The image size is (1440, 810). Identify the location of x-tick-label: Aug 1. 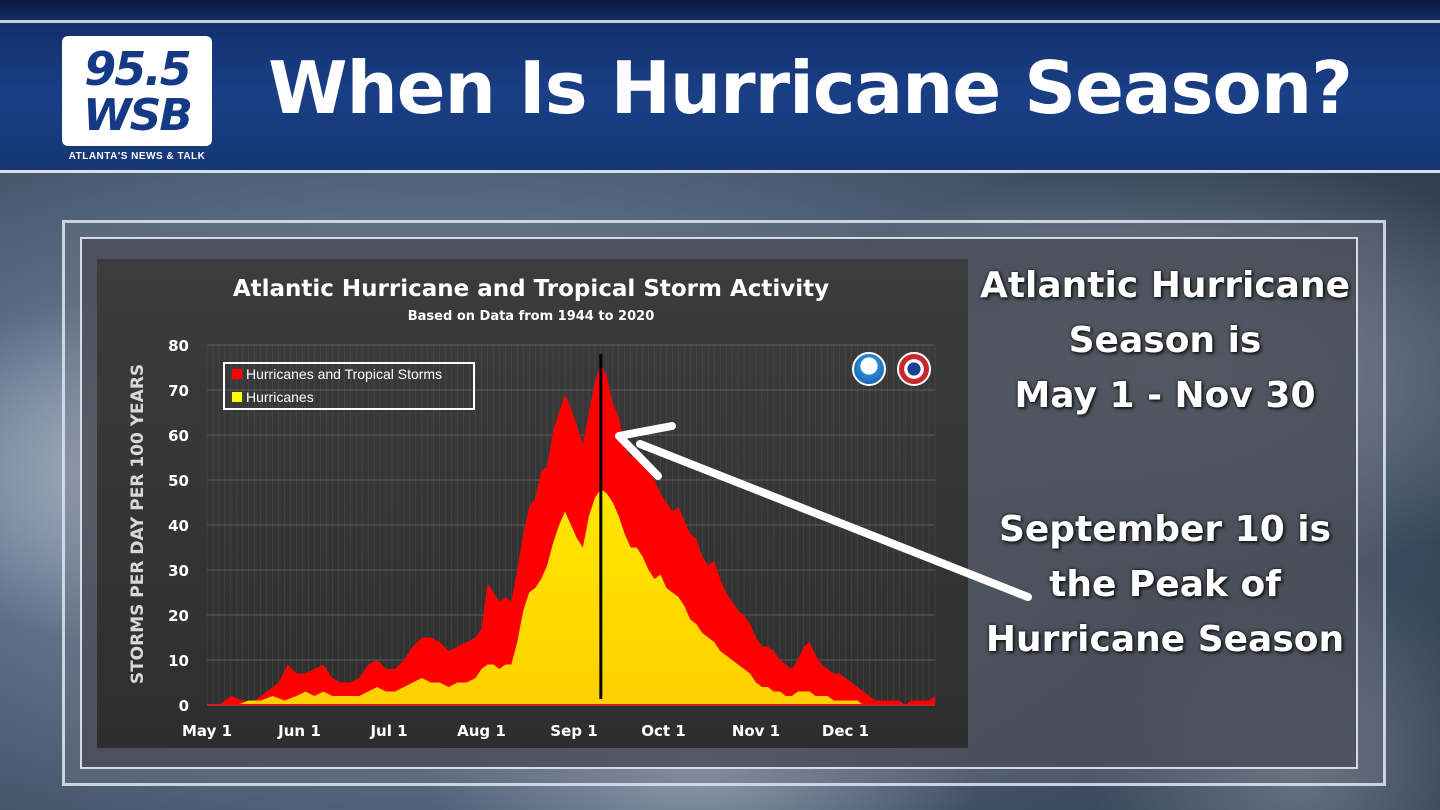
(481, 731).